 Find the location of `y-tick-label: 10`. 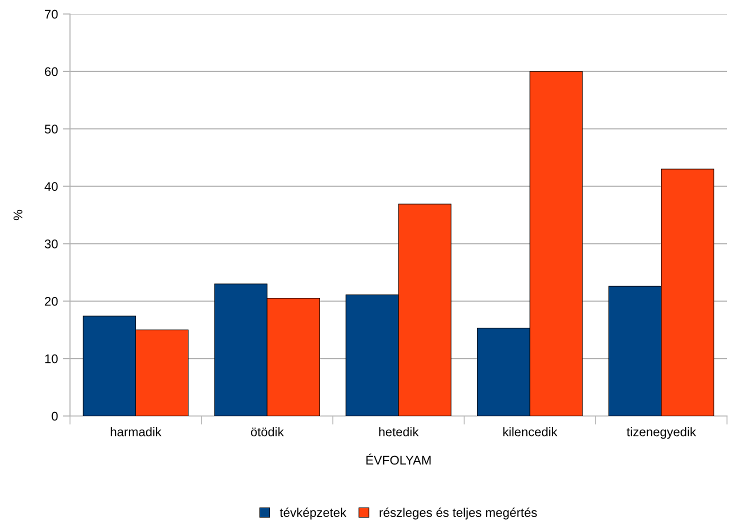

y-tick-label: 10 is located at coordinates (51, 359).